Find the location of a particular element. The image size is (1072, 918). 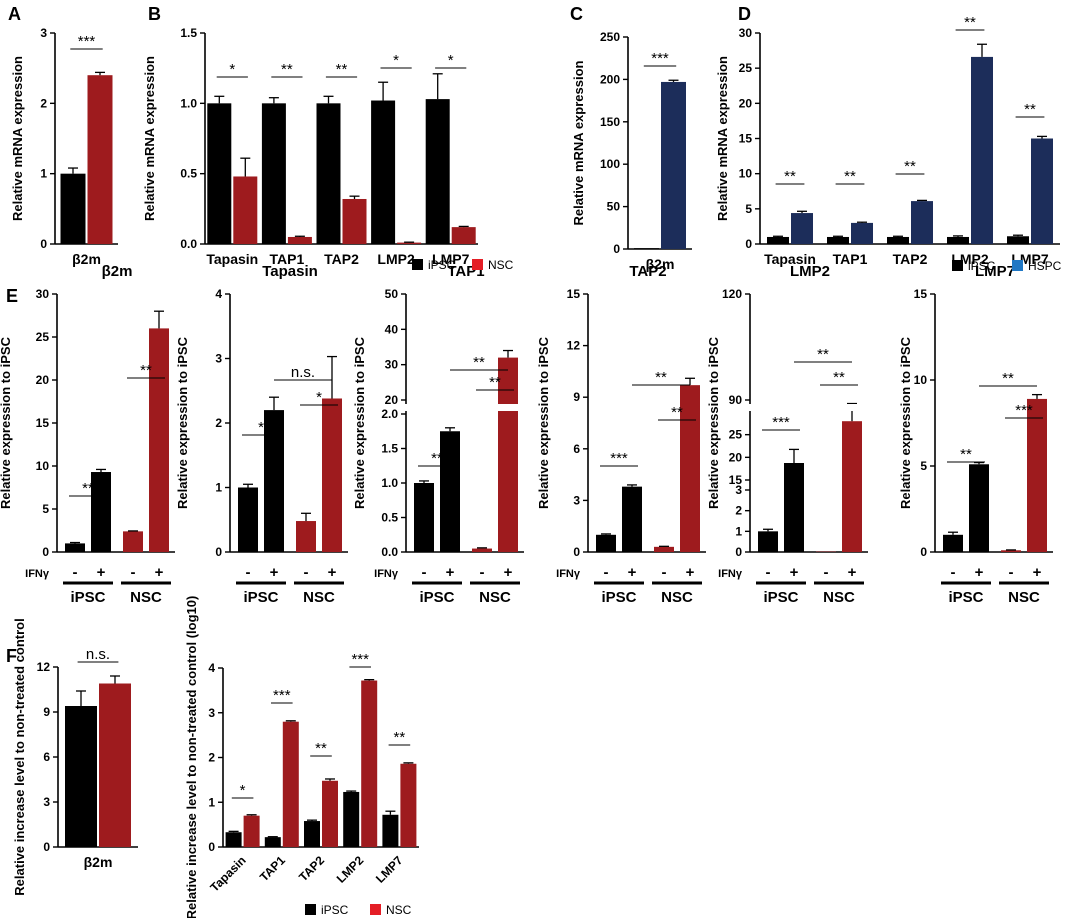

A-xtick-label: β2m is located at coordinates (86, 259).